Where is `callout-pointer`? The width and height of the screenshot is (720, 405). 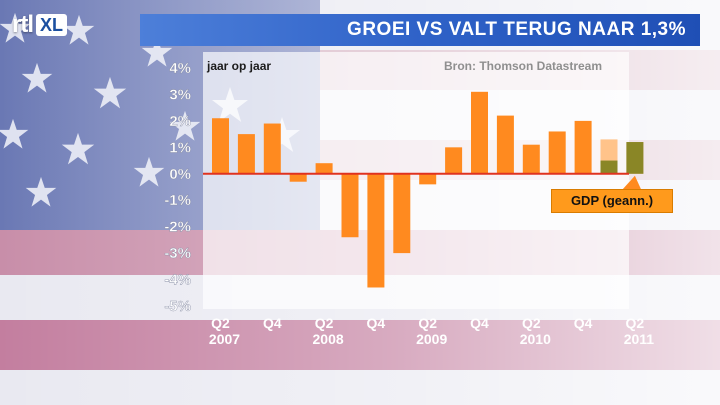 callout-pointer is located at coordinates (631, 182).